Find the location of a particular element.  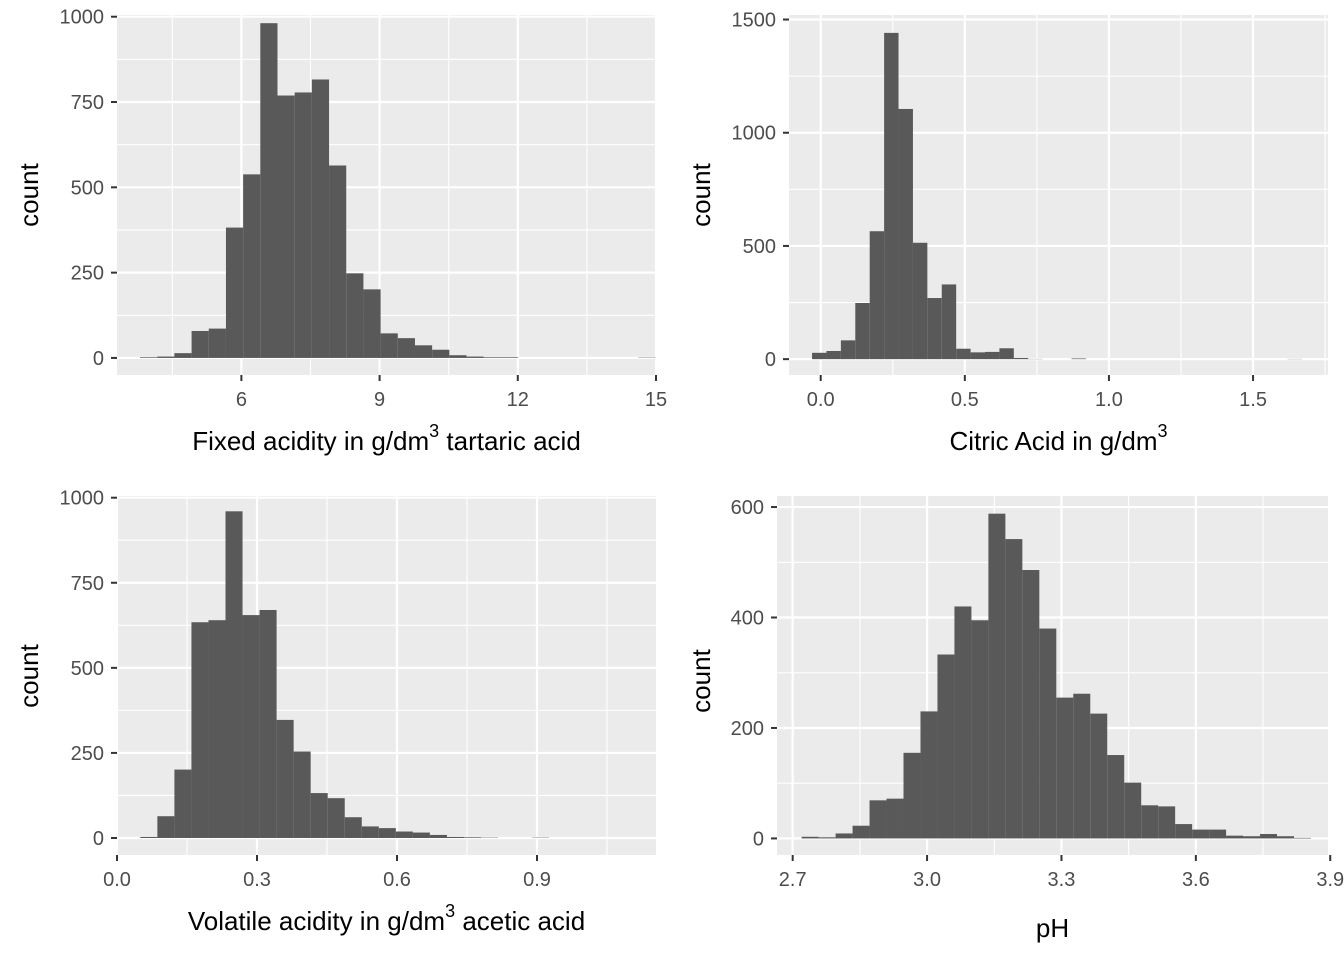

x-tick-label: 6 is located at coordinates (241, 400).